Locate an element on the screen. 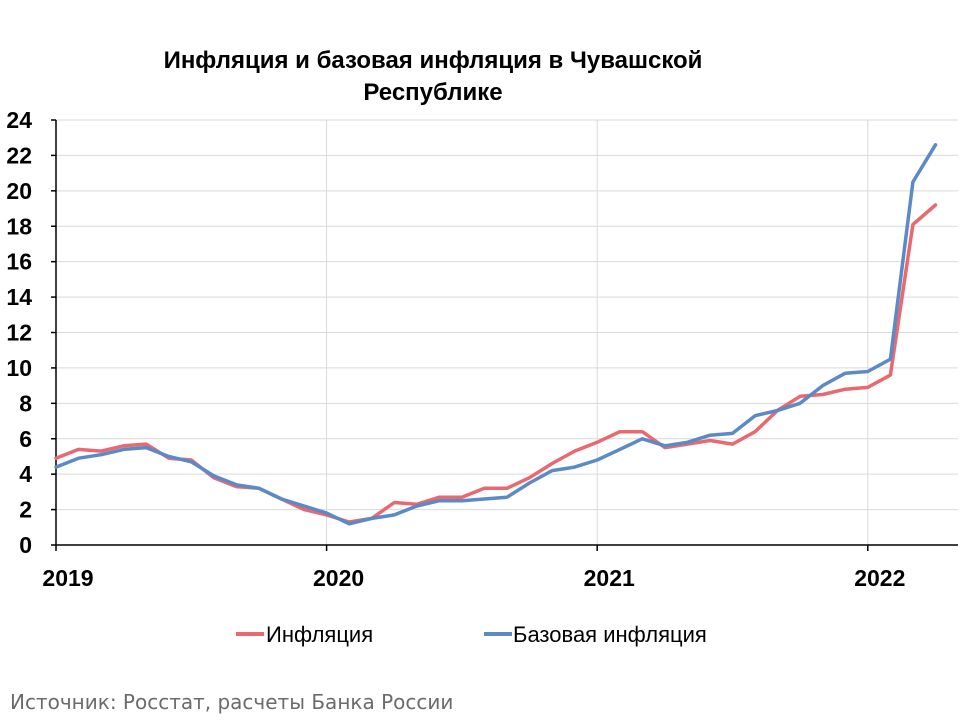 The width and height of the screenshot is (960, 720). chart-title-line-2: Республике is located at coordinates (432, 92).